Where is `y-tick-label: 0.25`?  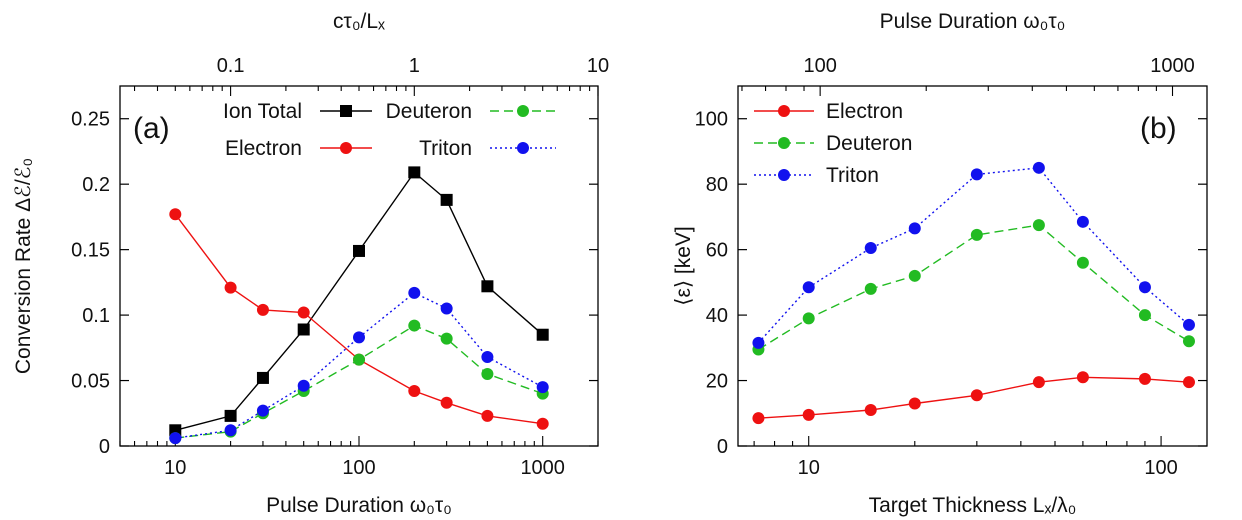 y-tick-label: 0.25 is located at coordinates (90, 120).